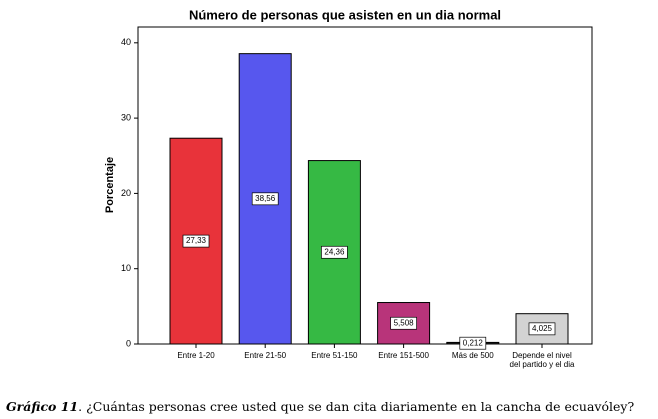 This screenshot has height=419, width=658. What do you see at coordinates (334, 355) in the screenshot?
I see `x-tick-label: Entre 51-150` at bounding box center [334, 355].